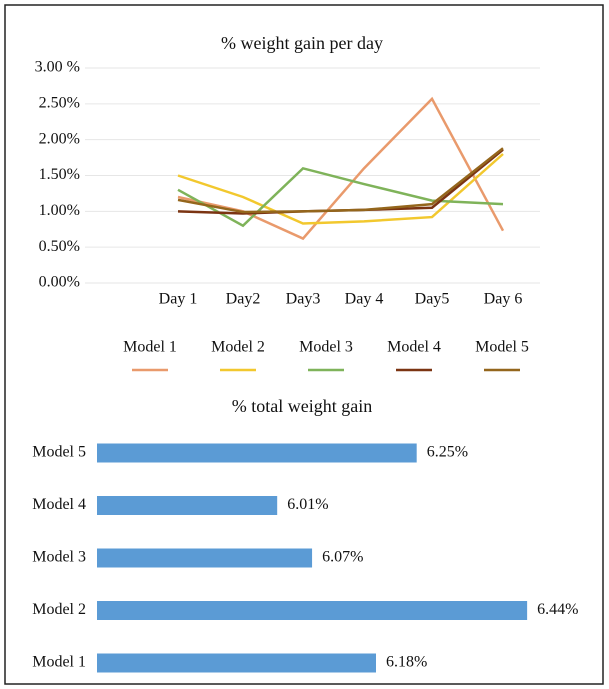 This screenshot has width=609, height=689. I want to click on value-label: 6.07%, so click(342, 557).